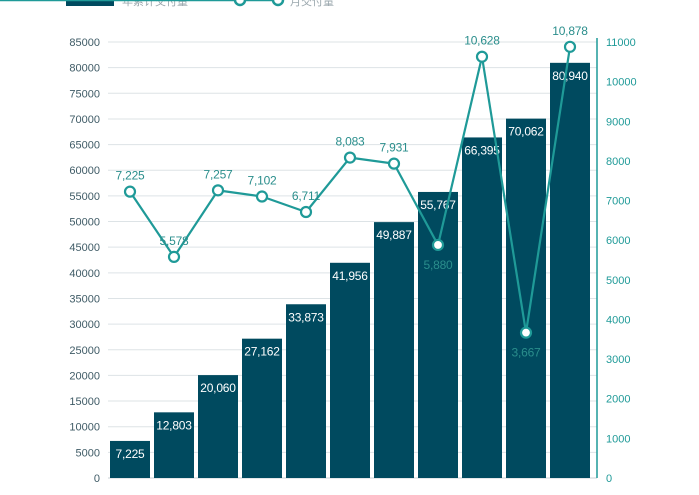 This screenshot has height=495, width=699. I want to click on legend: 年累计交付量 月交付量, so click(167, 4).